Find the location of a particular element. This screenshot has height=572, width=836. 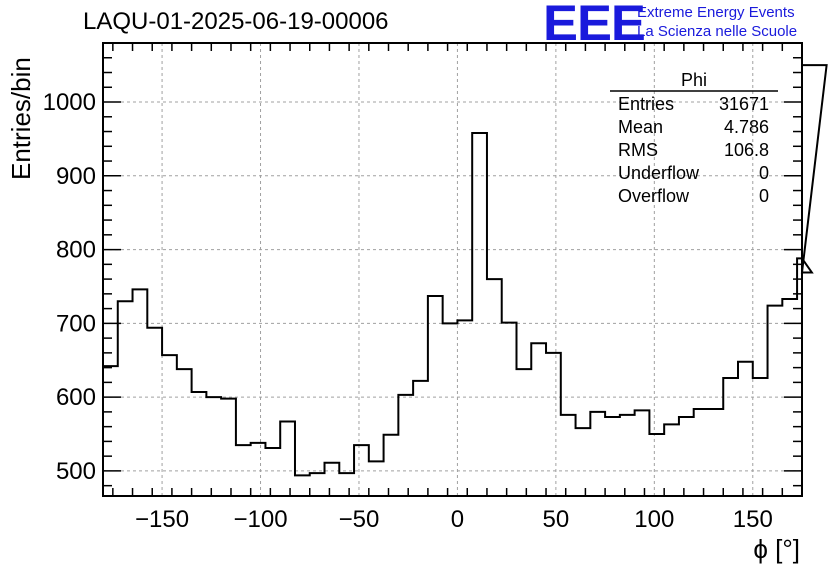

logo-caption-line2: La Scienza nelle Scuole is located at coordinates (717, 31).